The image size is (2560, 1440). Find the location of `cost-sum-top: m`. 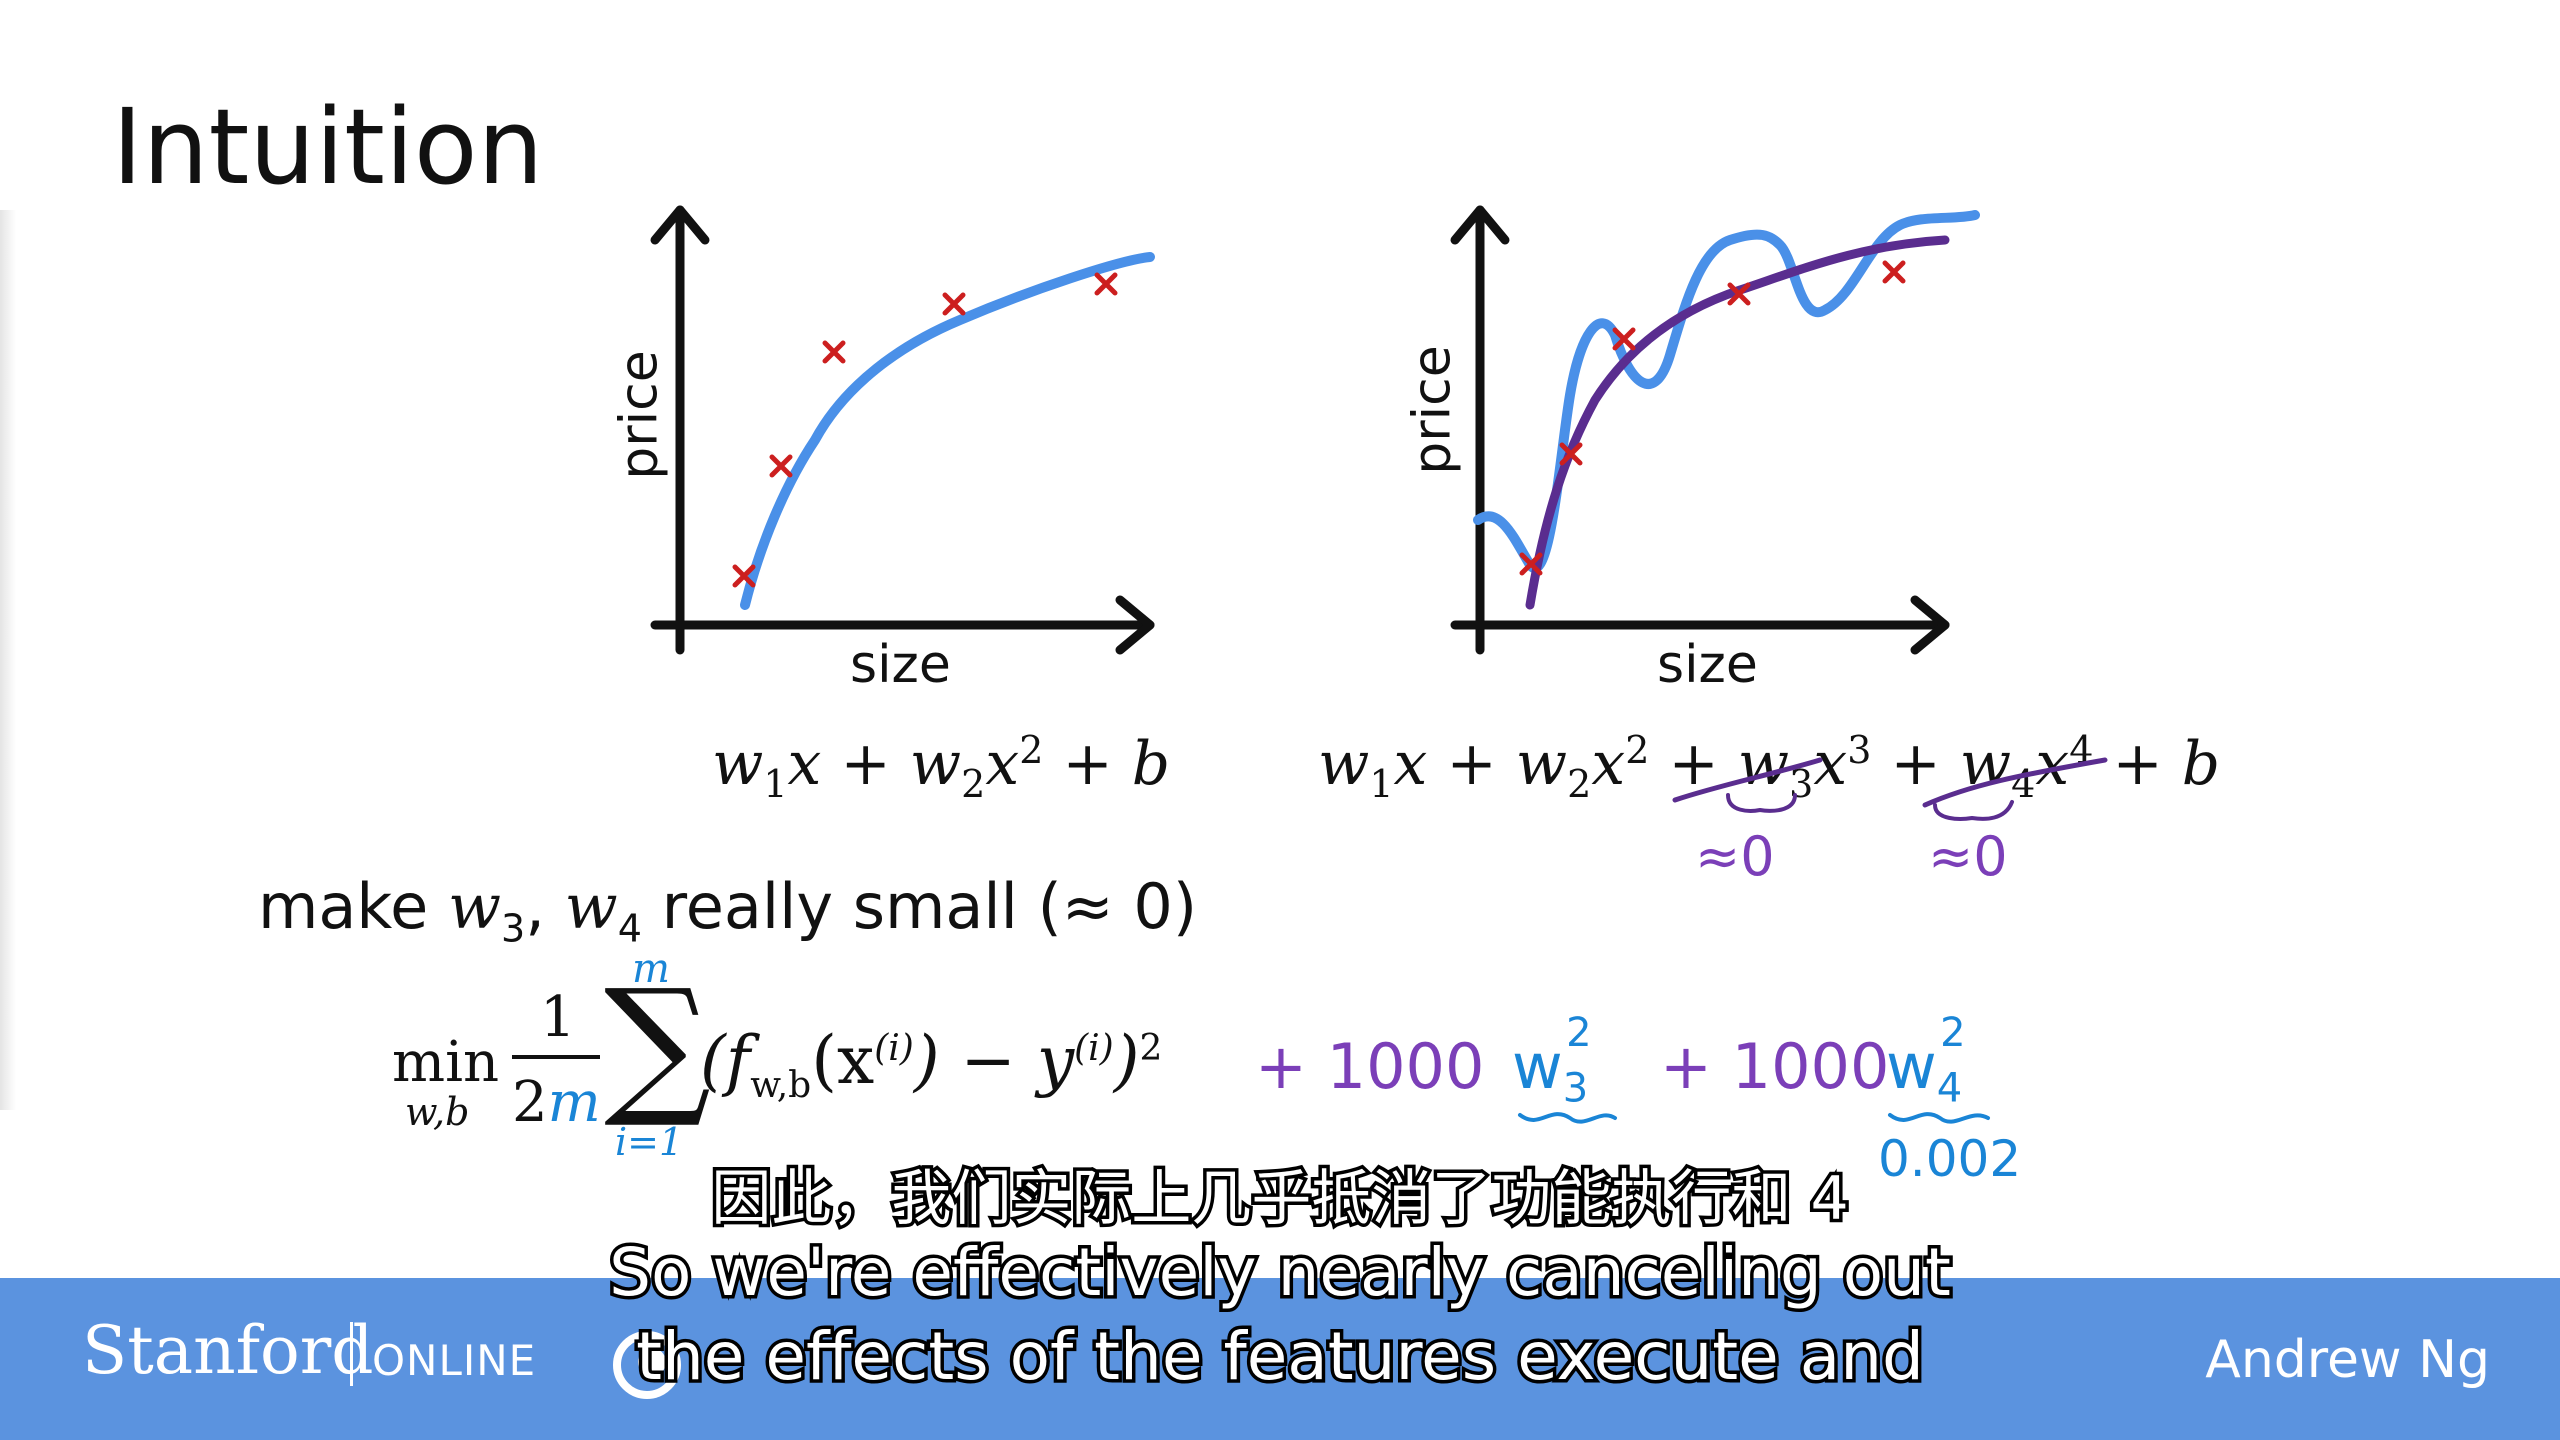

cost-sum-top: m is located at coordinates (651, 969).